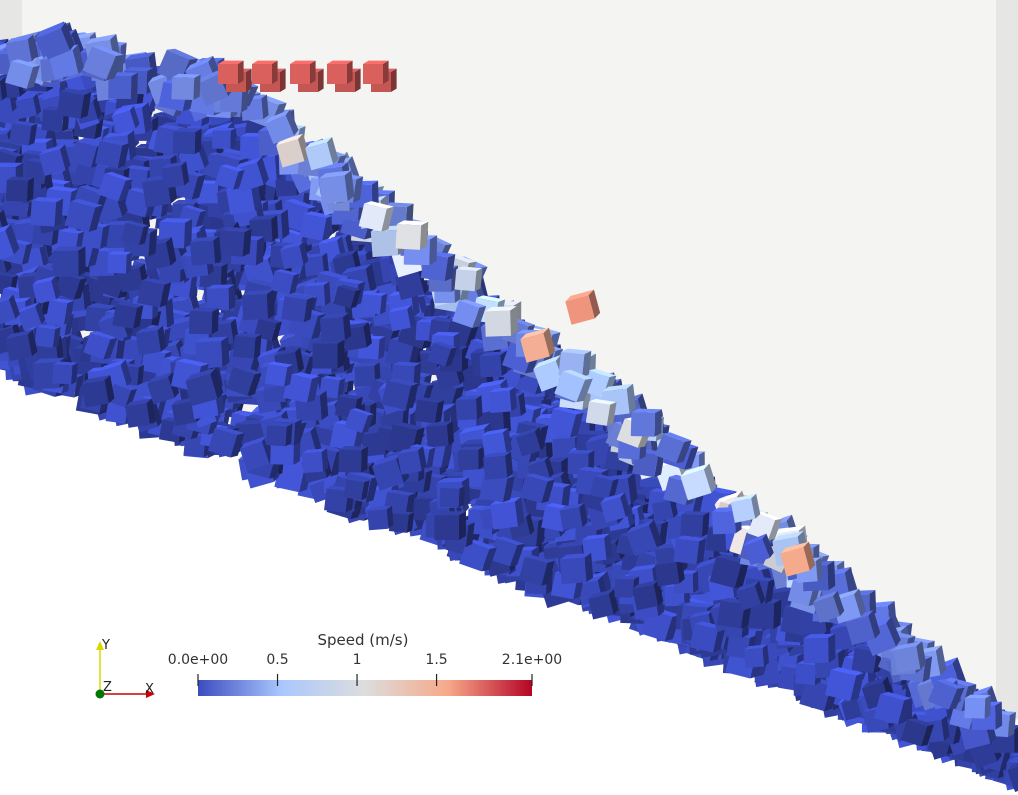 The image size is (1018, 795). I want to click on orientation-axes, so click(125, 670).